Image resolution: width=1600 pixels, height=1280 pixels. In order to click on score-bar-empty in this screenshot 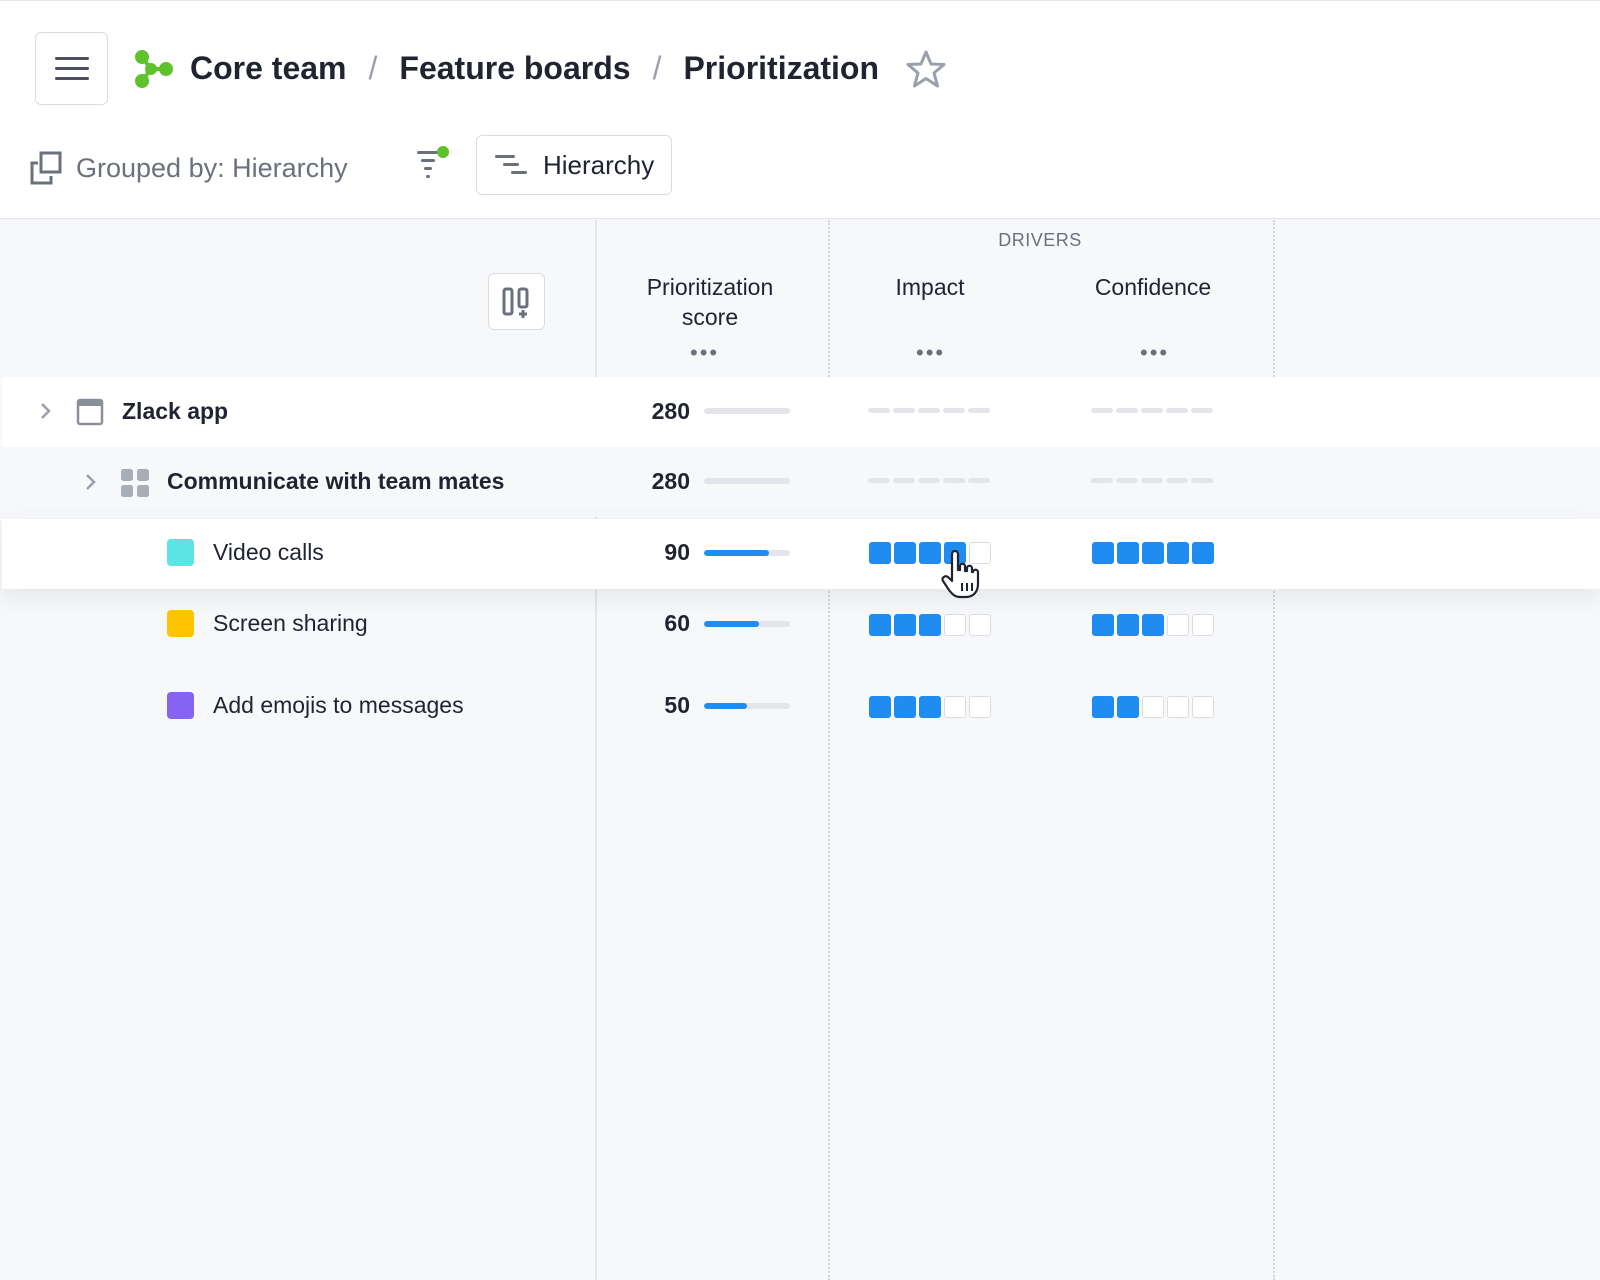, I will do `click(747, 481)`.